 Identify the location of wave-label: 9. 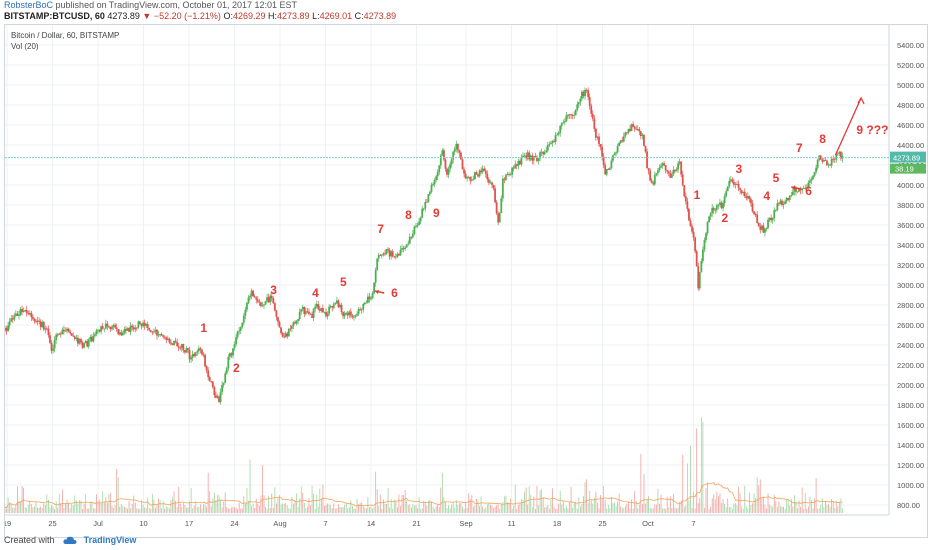
(436, 213).